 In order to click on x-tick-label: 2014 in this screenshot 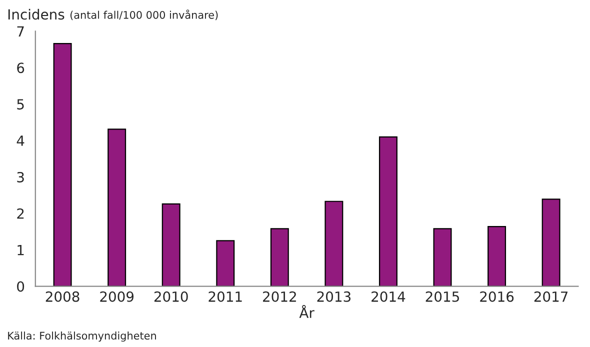, I will do `click(389, 296)`.